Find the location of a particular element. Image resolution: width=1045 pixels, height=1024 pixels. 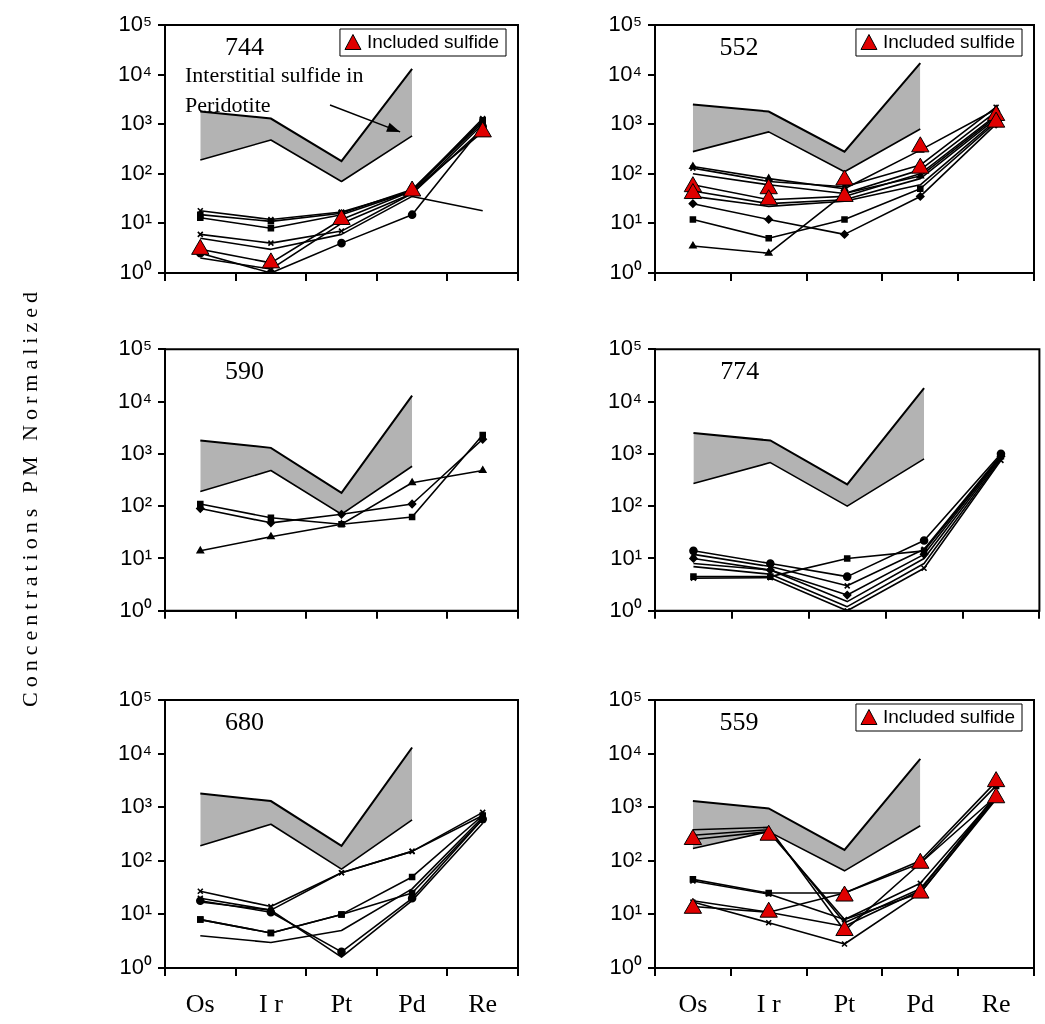

chart-title: 774 is located at coordinates (740, 371).